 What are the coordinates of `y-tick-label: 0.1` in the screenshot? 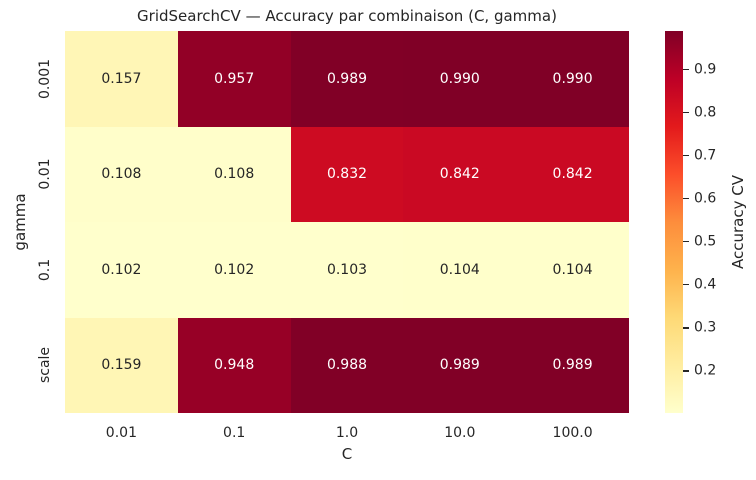 It's located at (45, 269).